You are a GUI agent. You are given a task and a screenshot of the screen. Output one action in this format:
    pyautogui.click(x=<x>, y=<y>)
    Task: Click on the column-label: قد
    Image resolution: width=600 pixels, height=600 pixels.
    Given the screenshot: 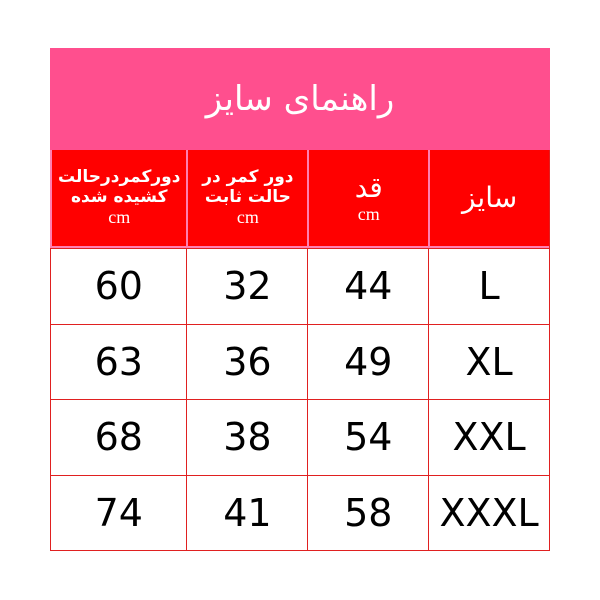 What is the action you would take?
    pyautogui.click(x=368, y=187)
    